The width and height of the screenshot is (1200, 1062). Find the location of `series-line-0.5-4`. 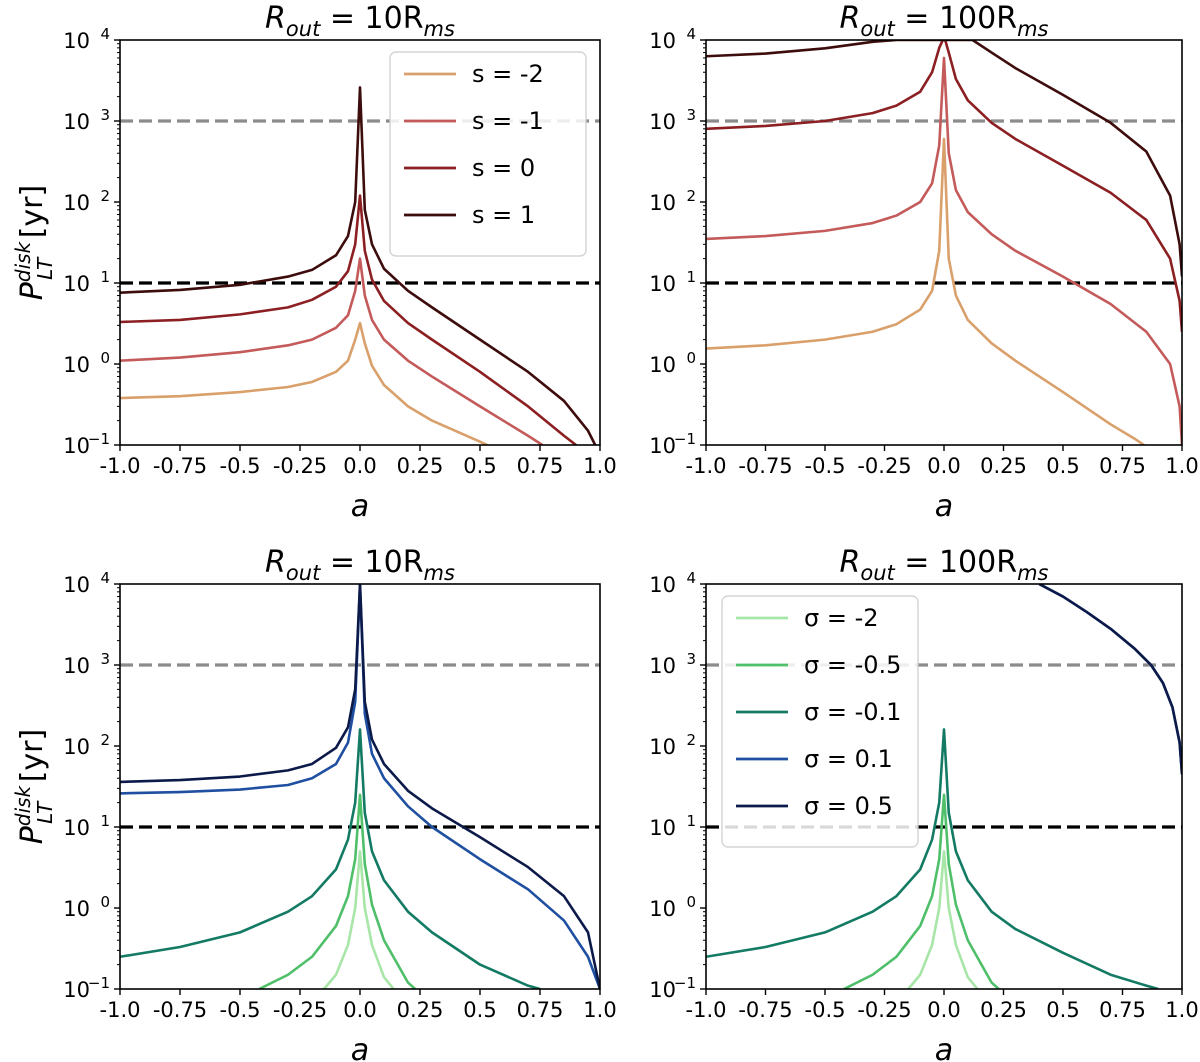

series-line-0.5-4 is located at coordinates (1110, 679).